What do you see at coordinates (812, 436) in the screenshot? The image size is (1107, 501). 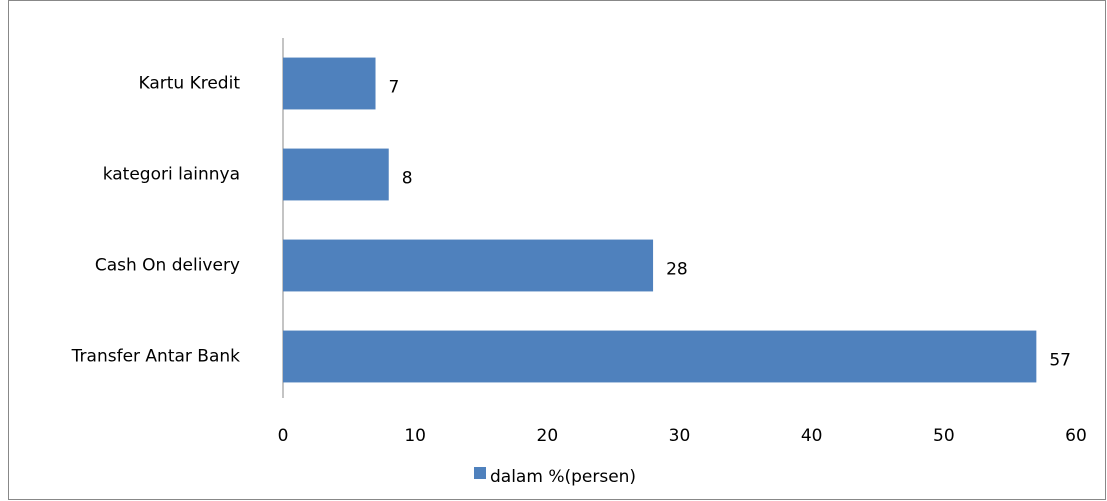 I see `x-tick-label: 40` at bounding box center [812, 436].